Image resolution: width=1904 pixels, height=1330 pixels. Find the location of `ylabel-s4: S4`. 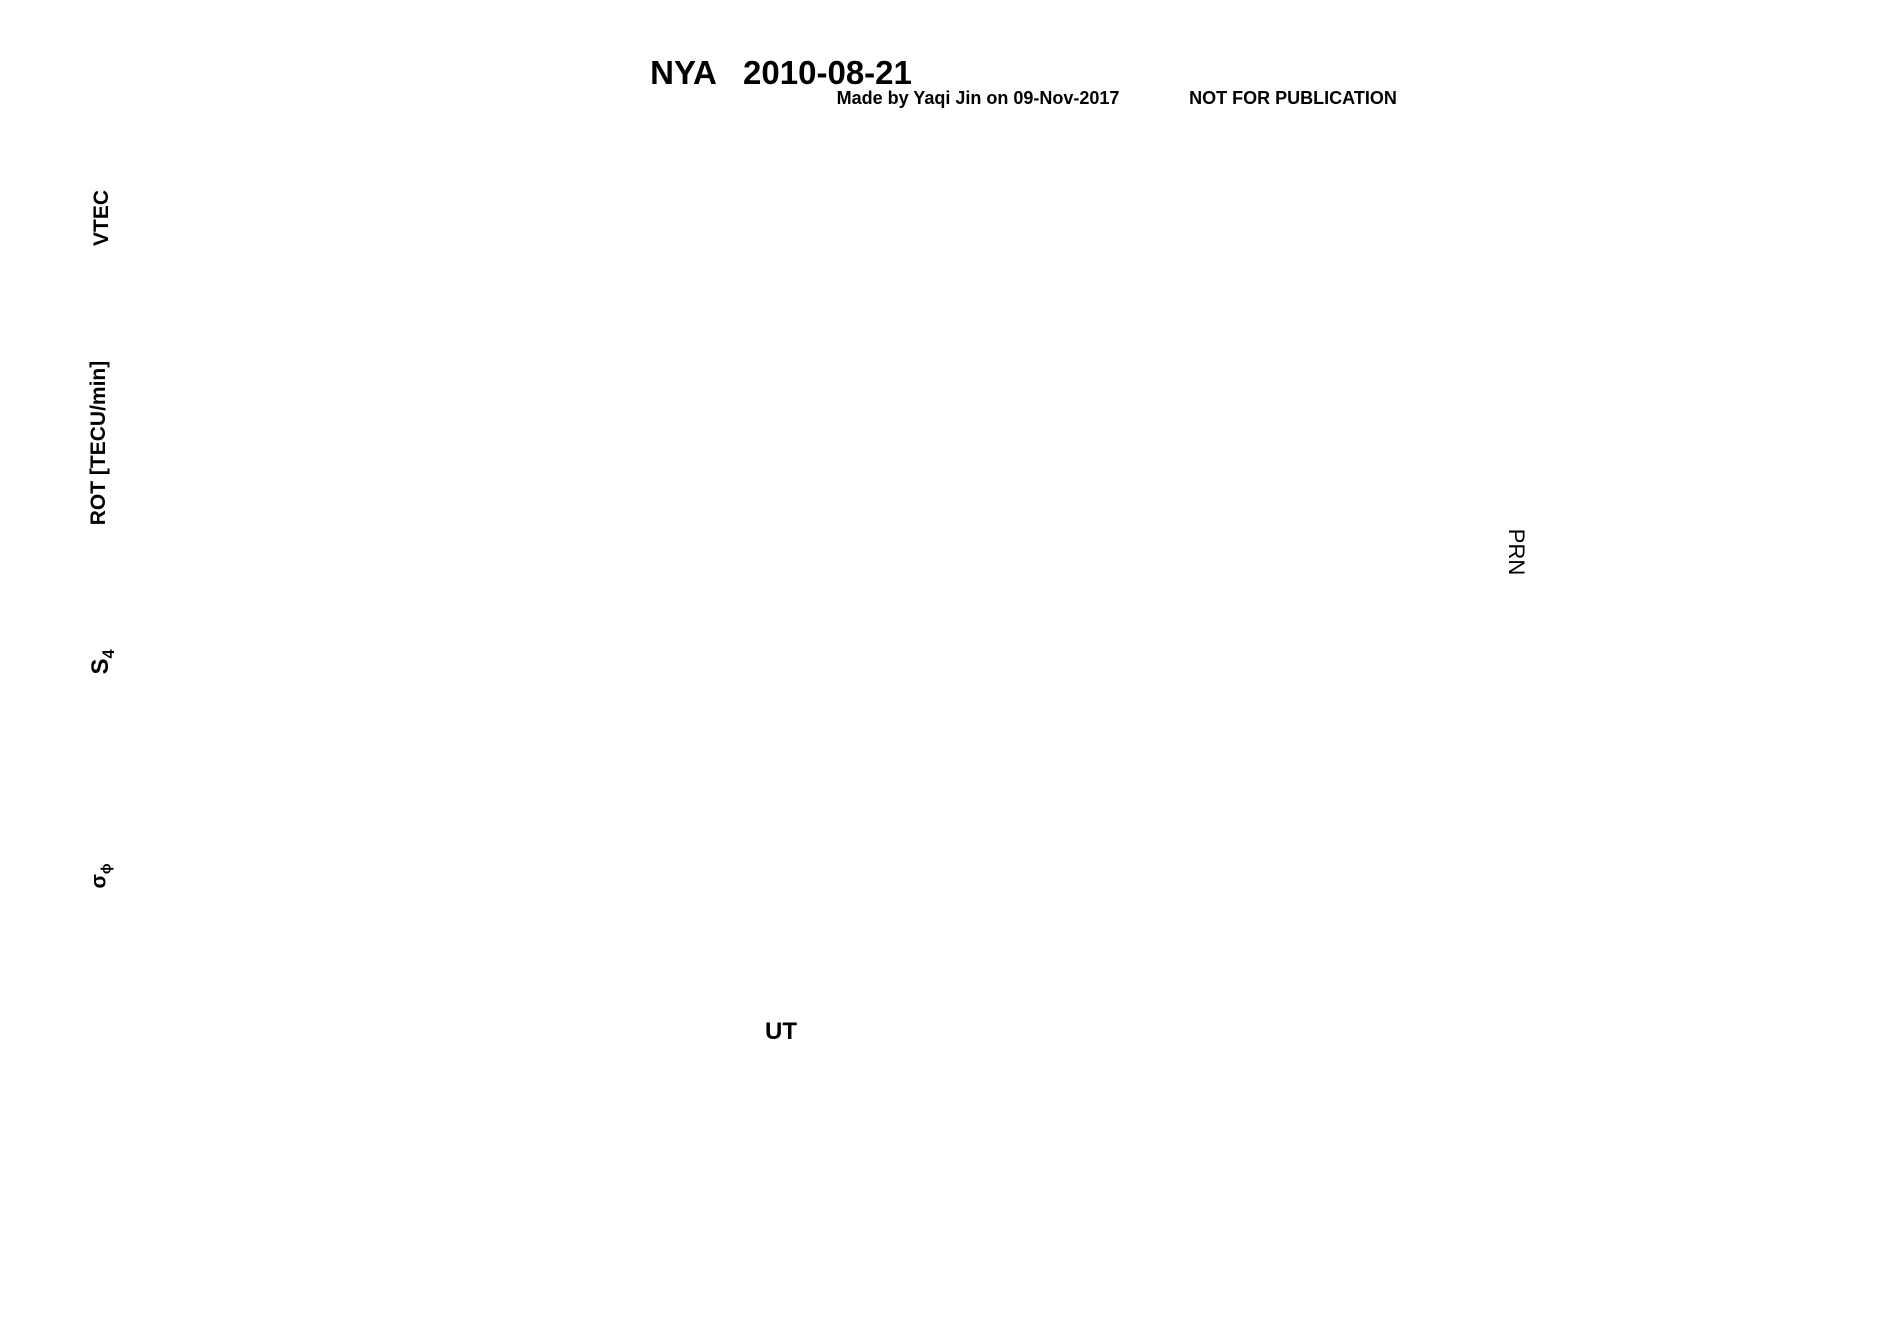

ylabel-s4: S4 is located at coordinates (103, 661).